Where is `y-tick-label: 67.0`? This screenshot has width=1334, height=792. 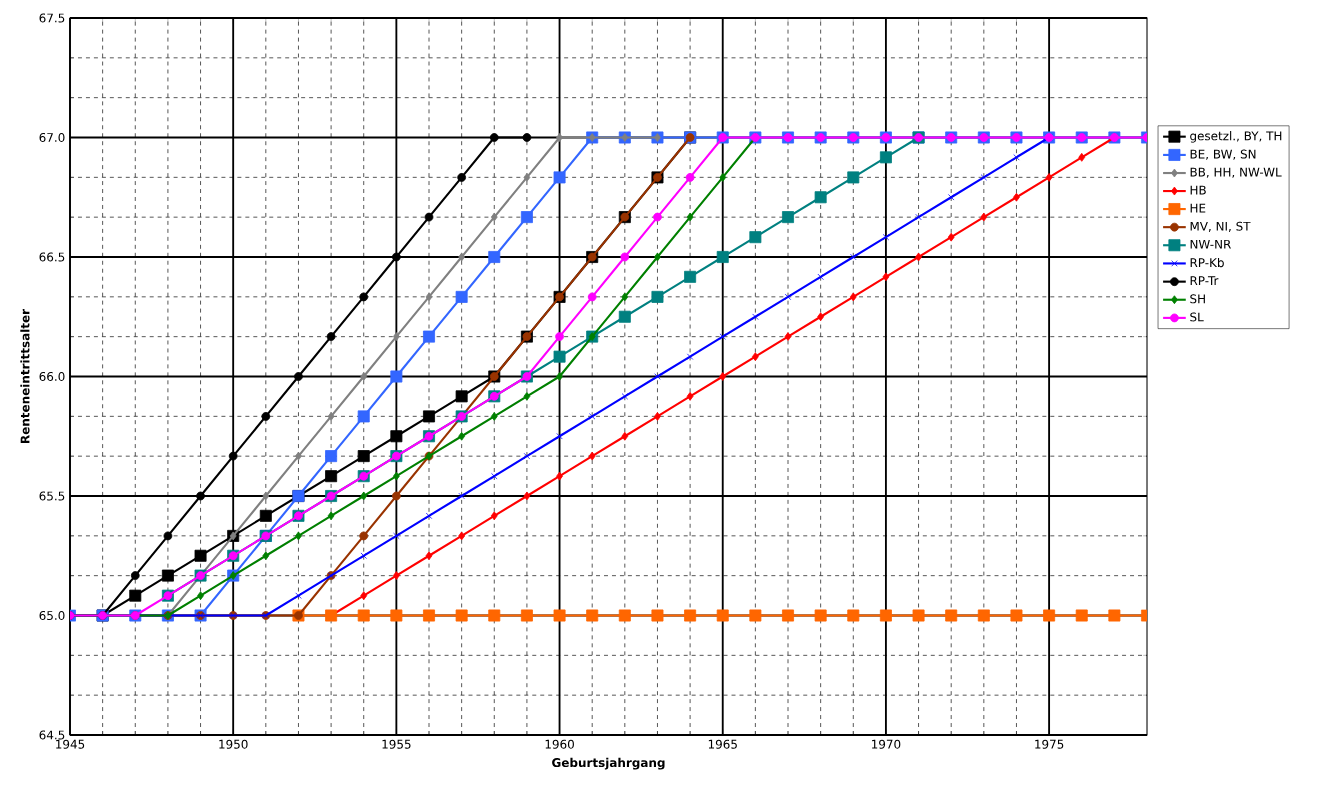 y-tick-label: 67.0 is located at coordinates (52, 137).